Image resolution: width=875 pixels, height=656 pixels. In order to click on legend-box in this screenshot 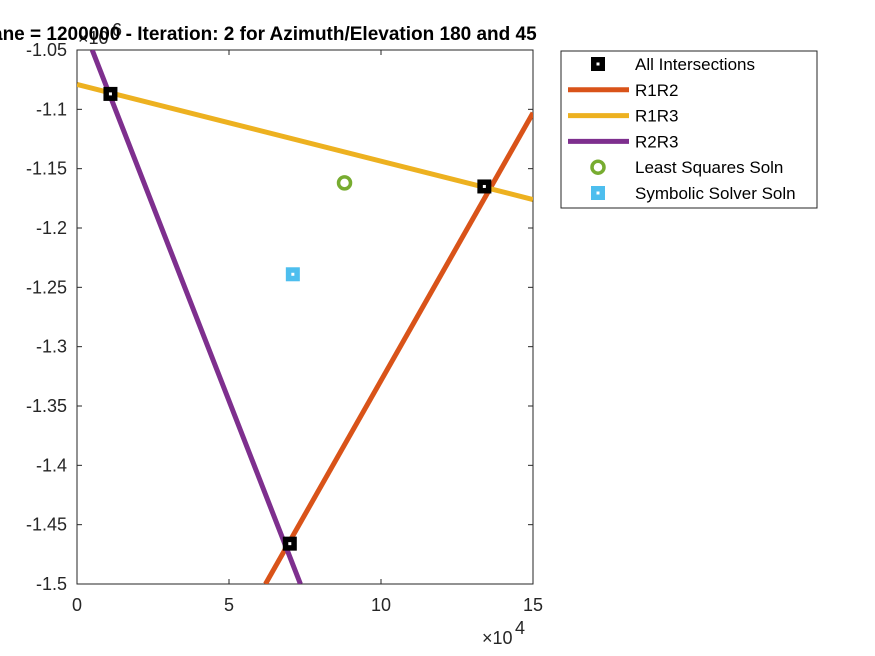, I will do `click(689, 129)`.